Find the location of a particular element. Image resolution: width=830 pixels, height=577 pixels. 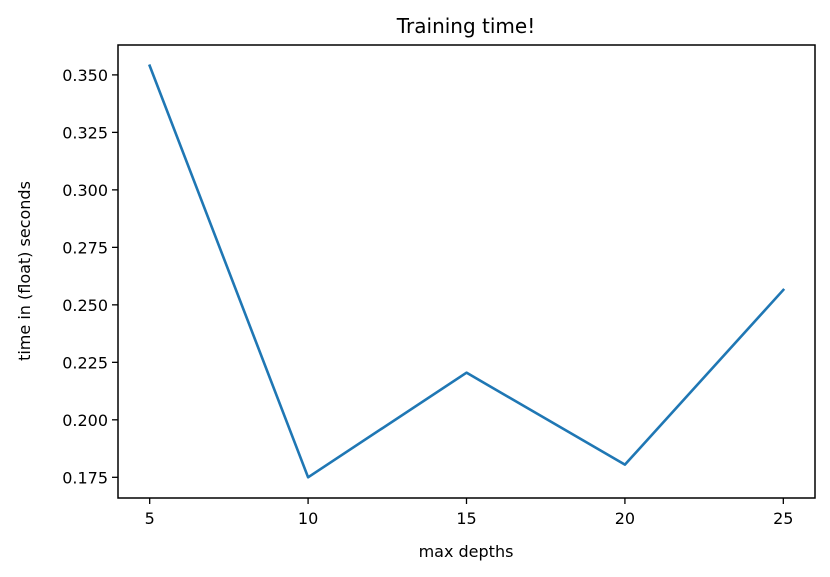

x-axis-label: max depths is located at coordinates (466, 551).